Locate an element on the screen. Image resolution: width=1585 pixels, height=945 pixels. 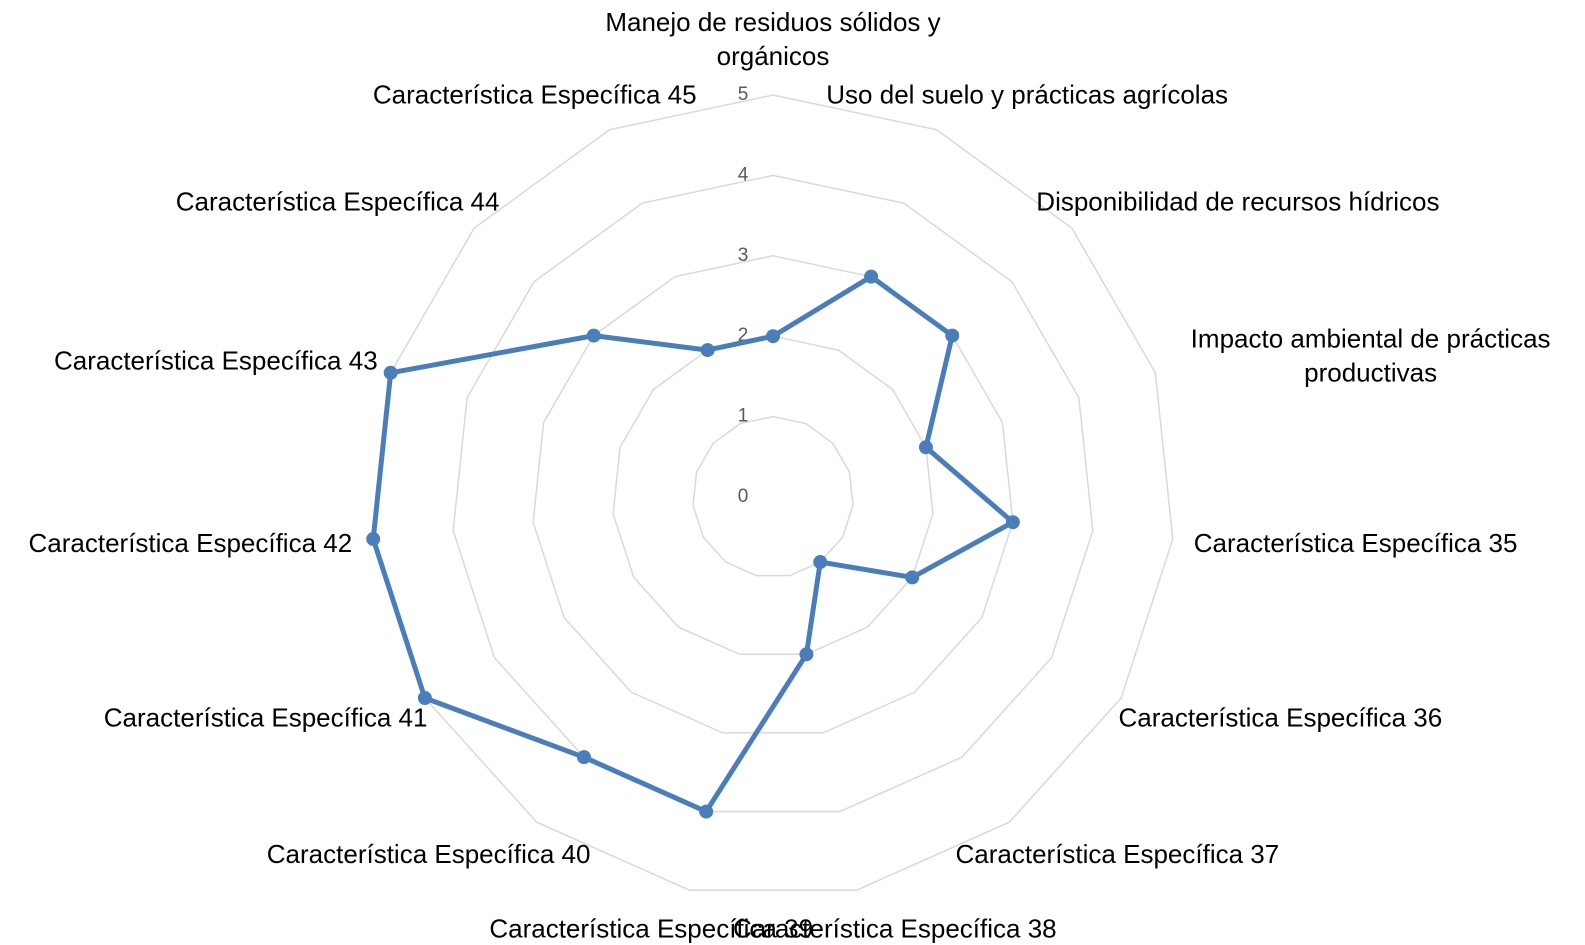
r-tick-label: 1 is located at coordinates (743, 416).